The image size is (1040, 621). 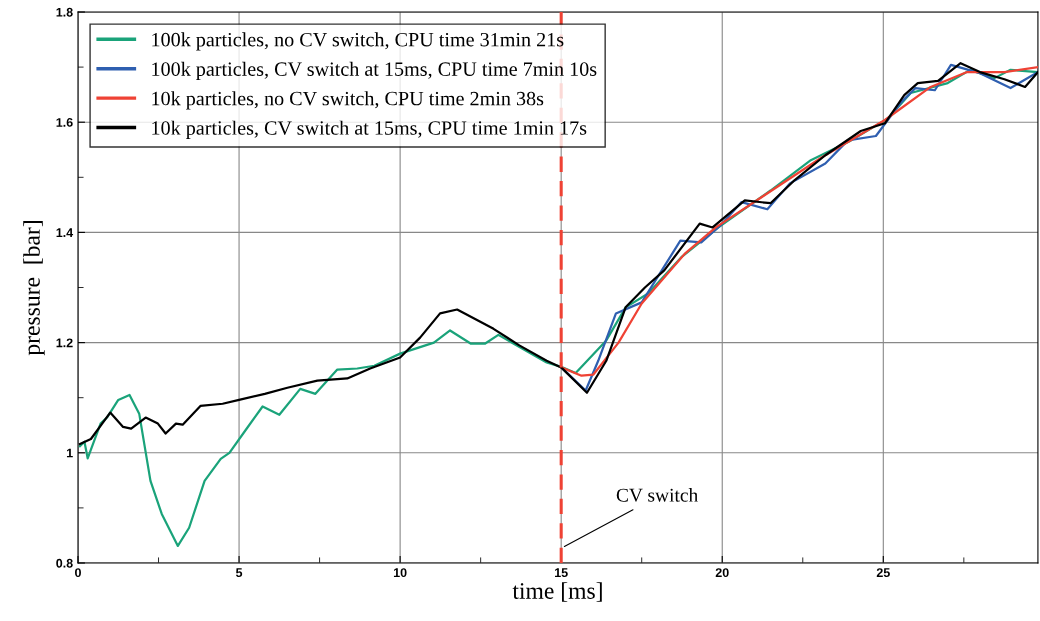 What do you see at coordinates (358, 41) in the screenshot?
I see `legend-label: 100k particles, no CV switch, CPU time 31min 21s` at bounding box center [358, 41].